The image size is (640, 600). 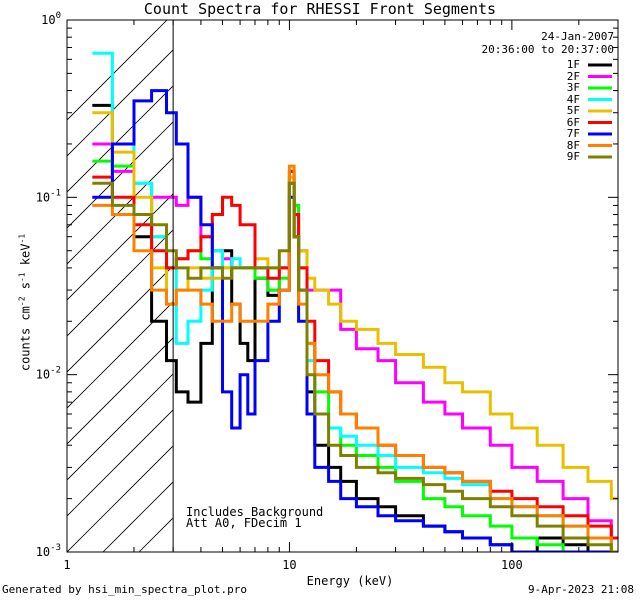 What do you see at coordinates (573, 76) in the screenshot?
I see `legend-label-2f: 2F` at bounding box center [573, 76].